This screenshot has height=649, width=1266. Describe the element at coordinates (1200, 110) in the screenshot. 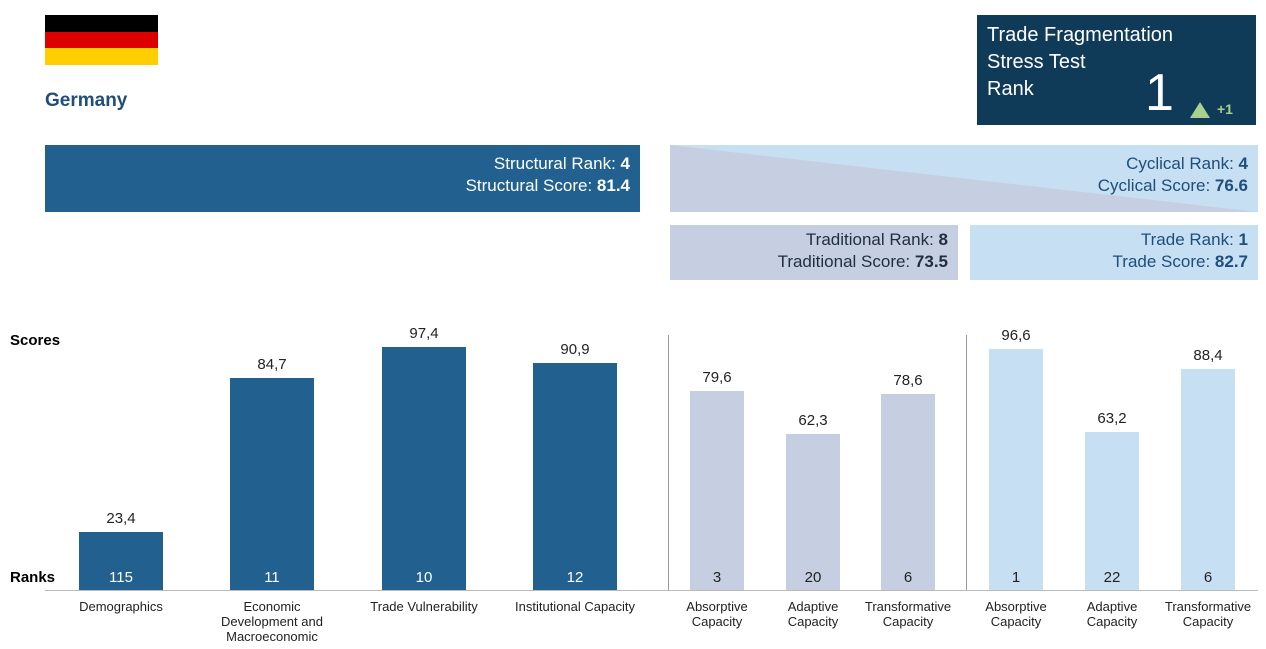

I see `up-arrow` at that location.